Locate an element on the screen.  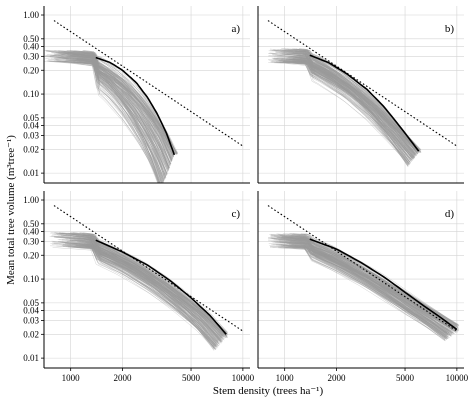
x-tick-label: 1000 is located at coordinates (285, 378).